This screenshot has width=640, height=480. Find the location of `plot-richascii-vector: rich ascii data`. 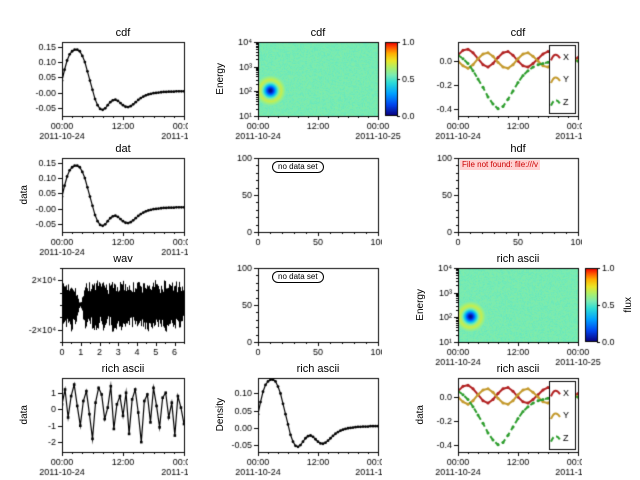

plot-richascii-vector: rich ascii data is located at coordinates (497, 421).